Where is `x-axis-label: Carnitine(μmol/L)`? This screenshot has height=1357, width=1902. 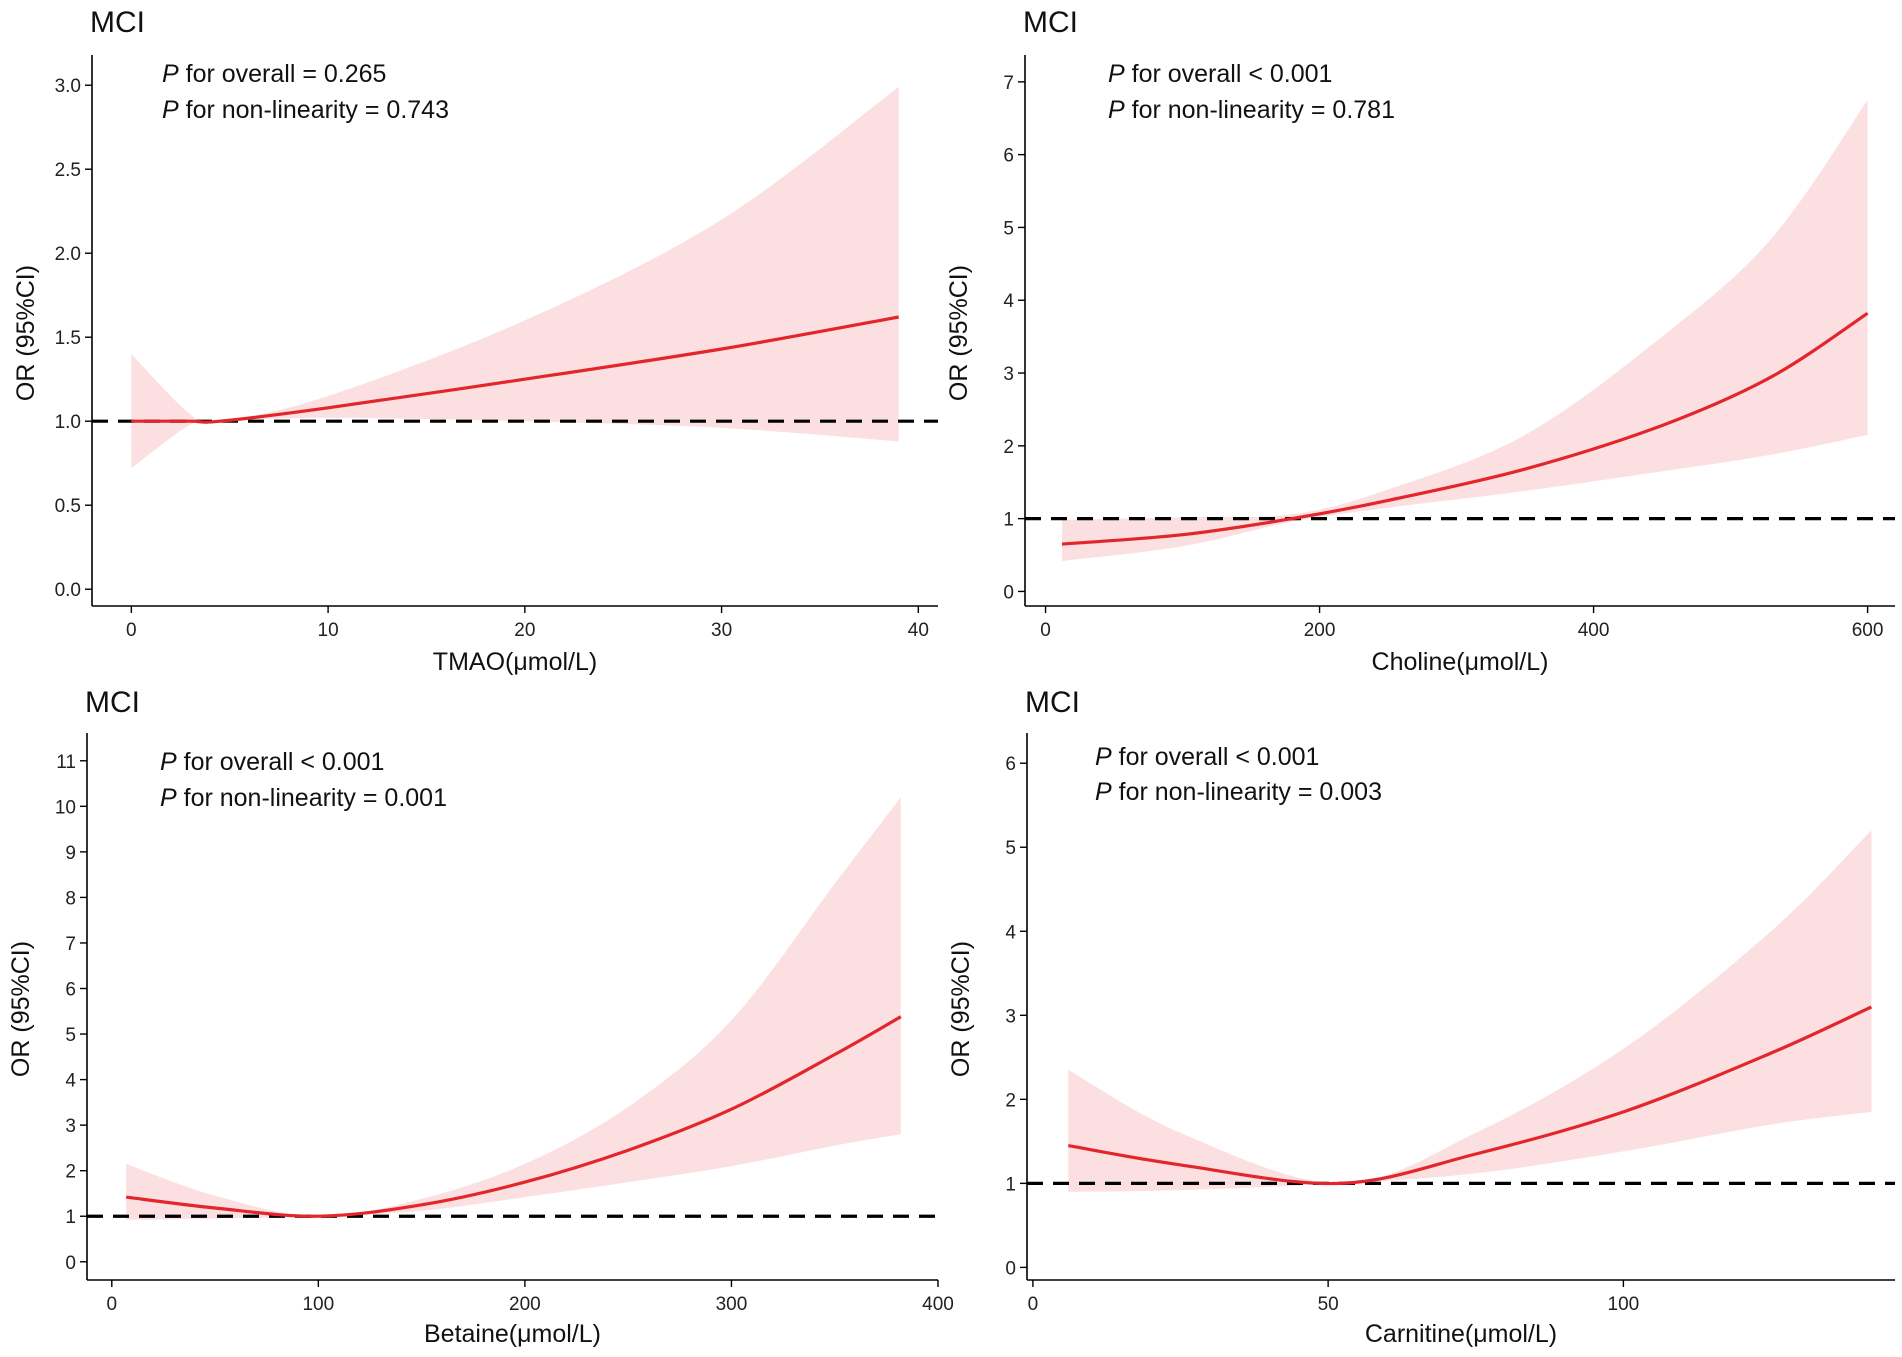 x-axis-label: Carnitine(μmol/L) is located at coordinates (1461, 1334).